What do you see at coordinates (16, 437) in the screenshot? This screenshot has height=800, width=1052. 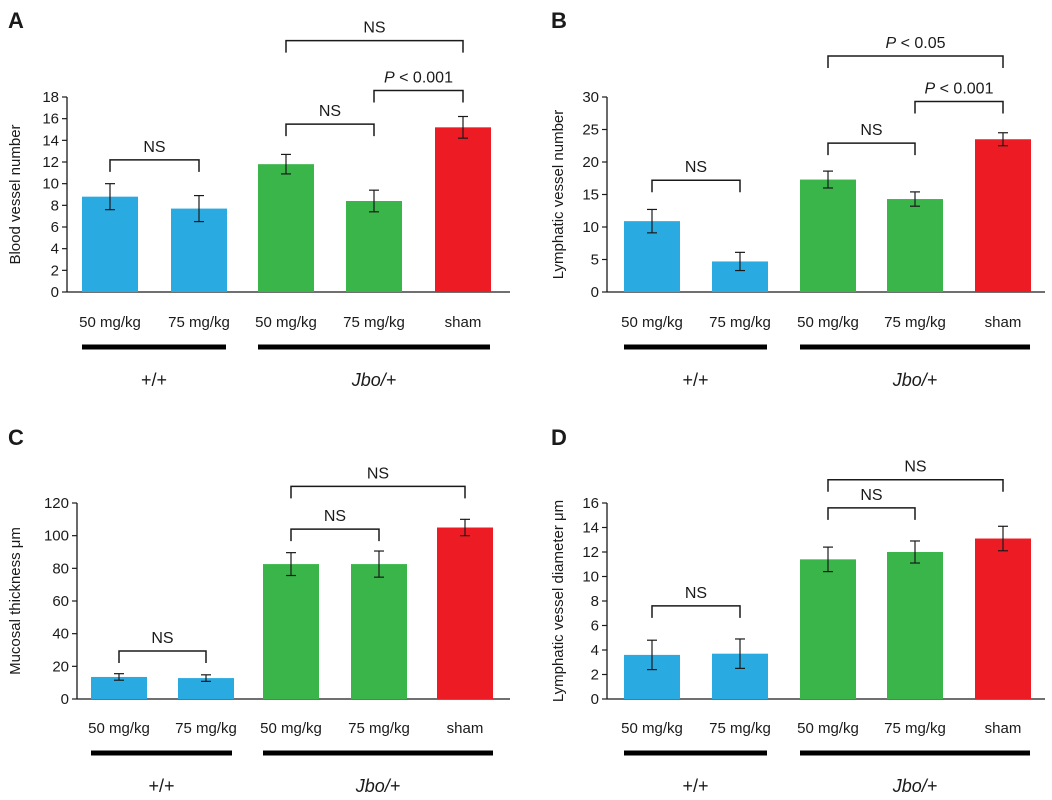 I see `panel-letter: C` at bounding box center [16, 437].